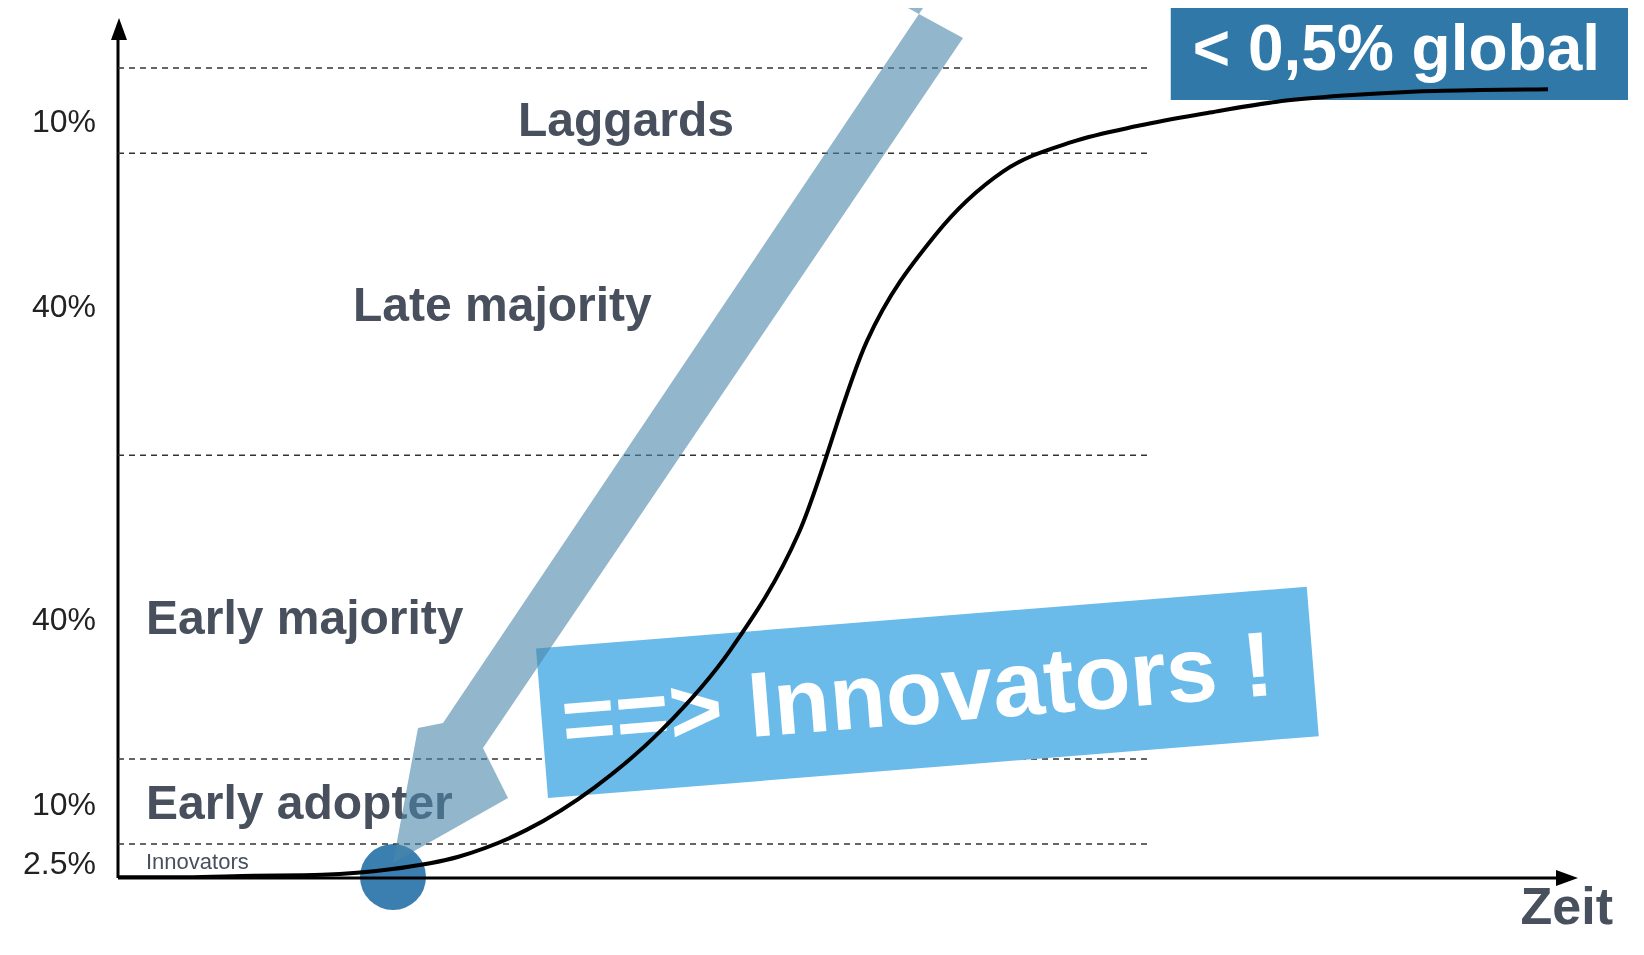 The image size is (1644, 955). Describe the element at coordinates (305, 618) in the screenshot. I see `annotation: Early majority` at that location.